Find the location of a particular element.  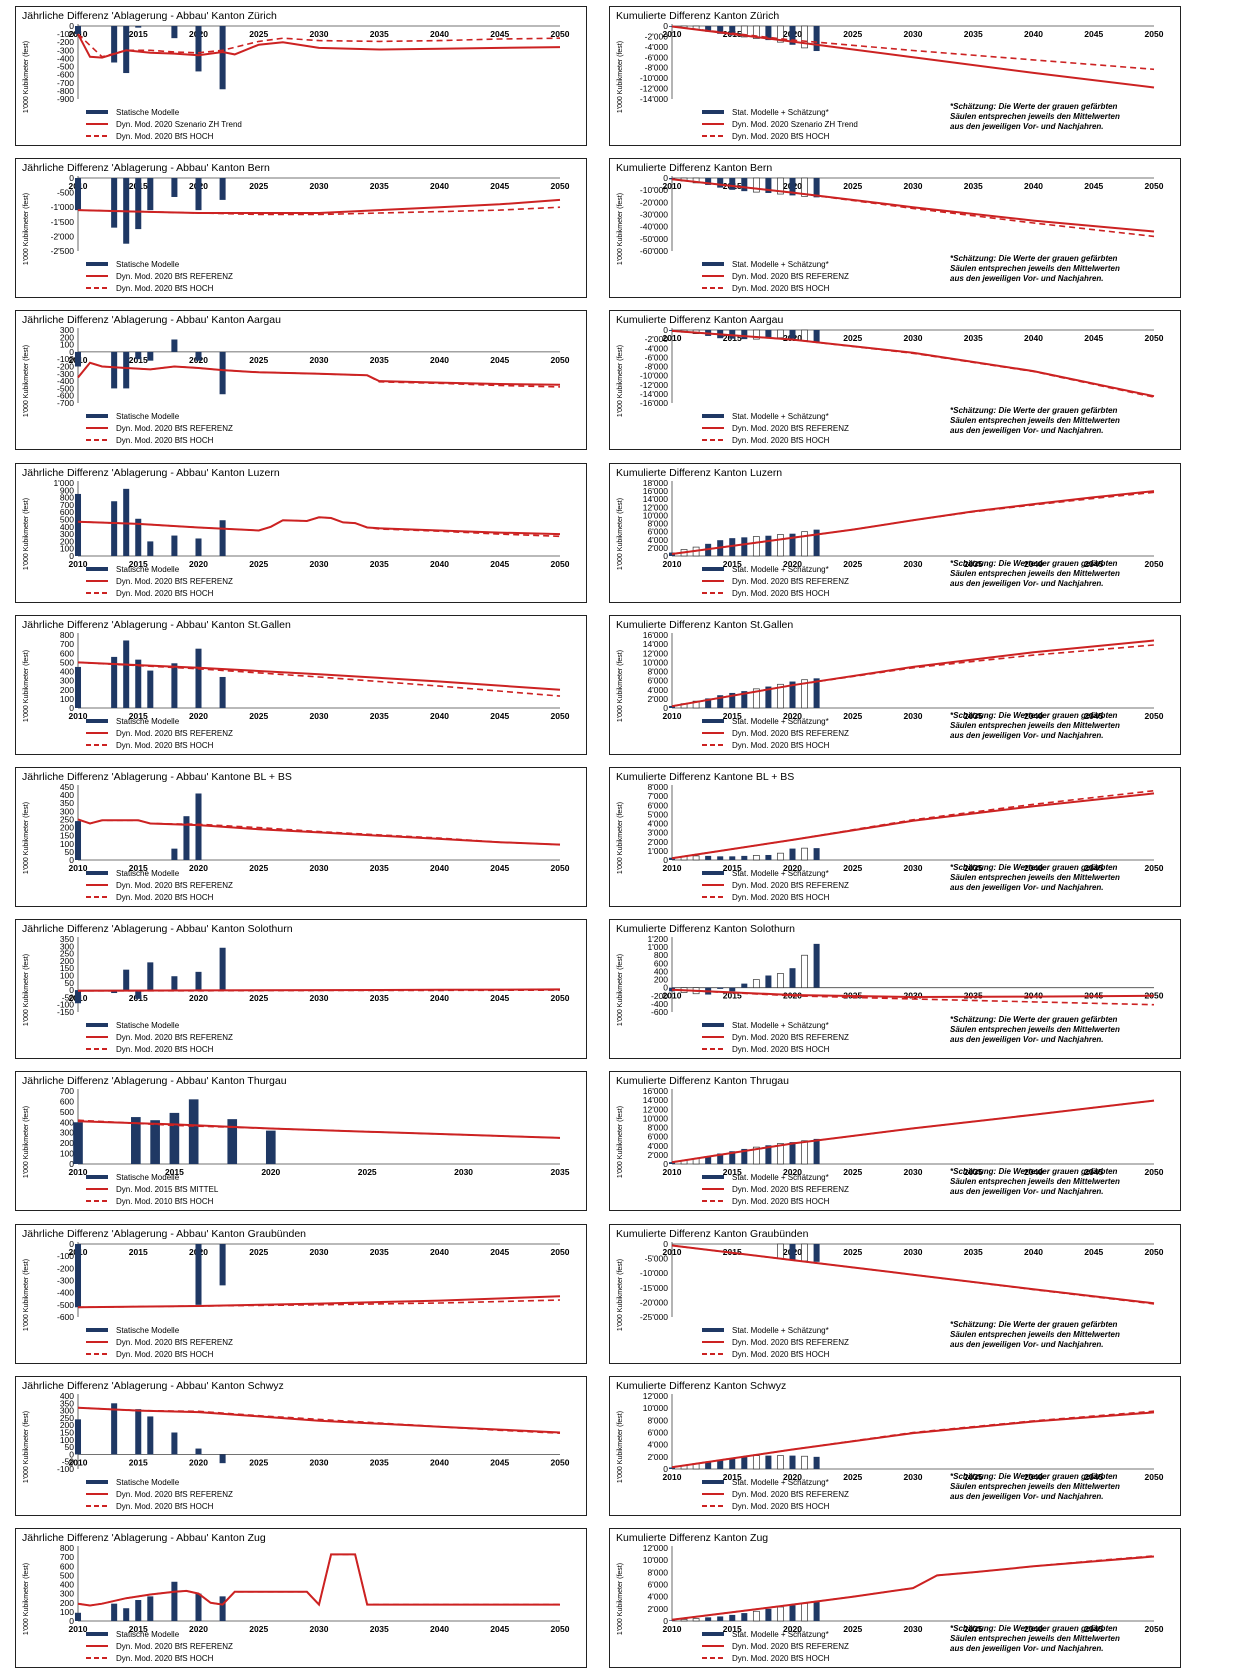

y-tick-label: -1'000 is located at coordinates (63, 207).